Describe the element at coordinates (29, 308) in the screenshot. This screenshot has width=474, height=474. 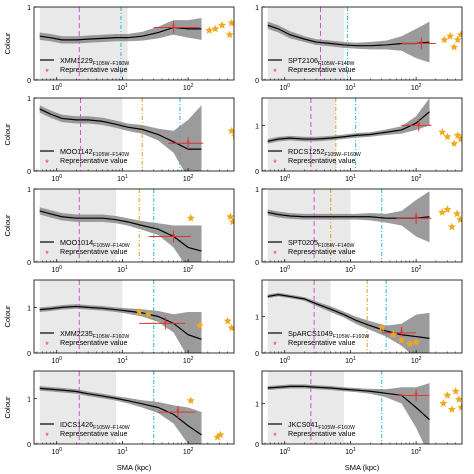
I see `y-tick-label: 1` at that location.